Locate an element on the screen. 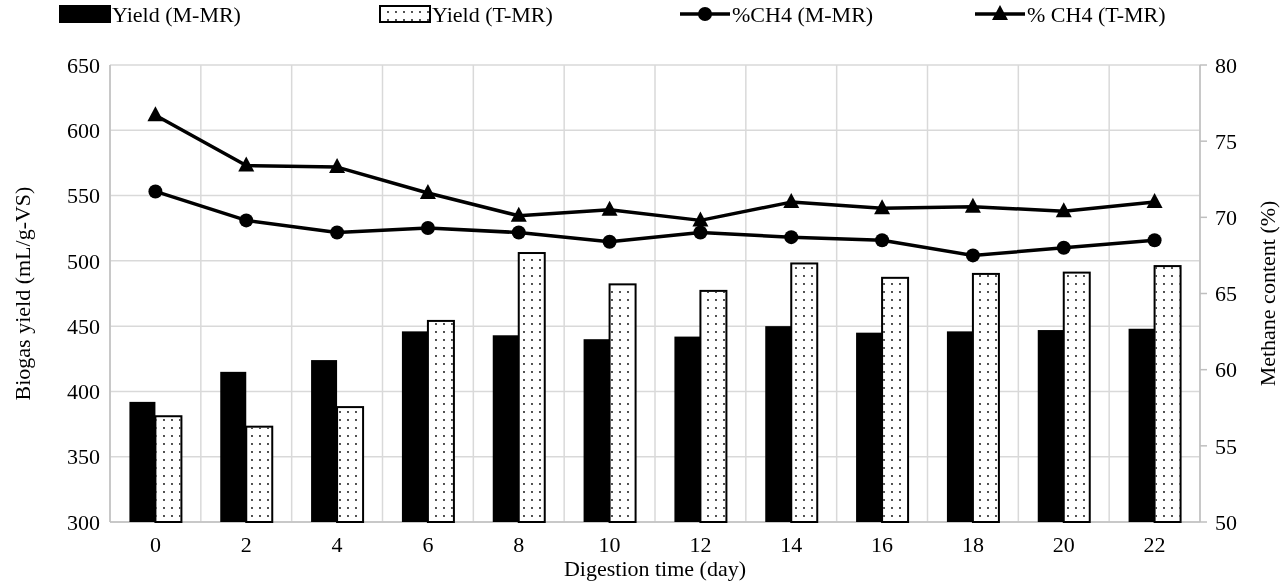  y-tick-label: 650 is located at coordinates (83, 65).